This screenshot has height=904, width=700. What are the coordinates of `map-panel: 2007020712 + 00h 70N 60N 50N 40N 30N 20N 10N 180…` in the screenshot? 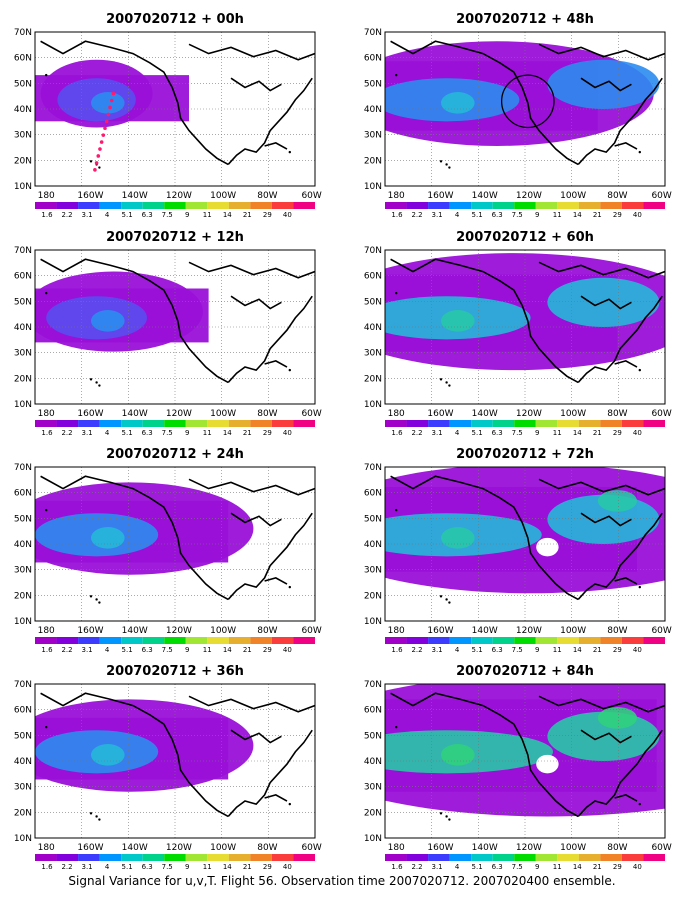 It's located at (168, 115).